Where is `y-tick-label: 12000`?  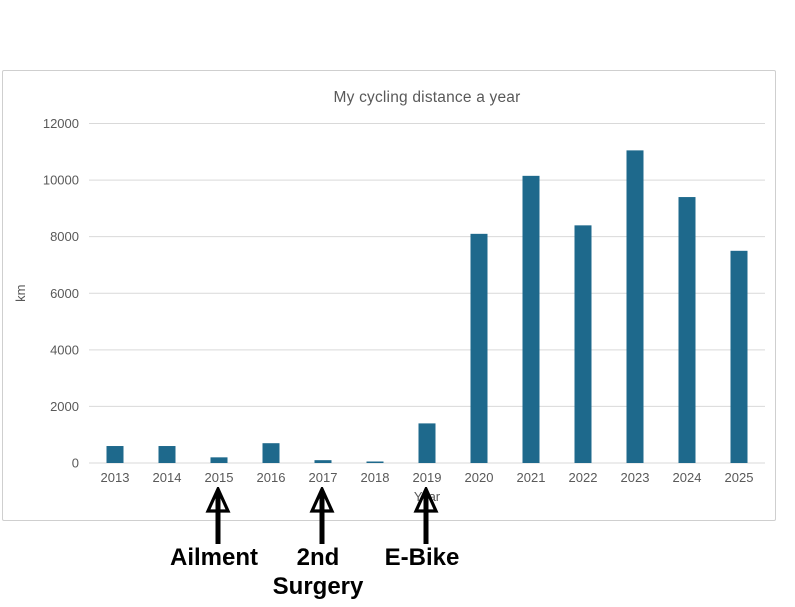
y-tick-label: 12000 is located at coordinates (61, 123).